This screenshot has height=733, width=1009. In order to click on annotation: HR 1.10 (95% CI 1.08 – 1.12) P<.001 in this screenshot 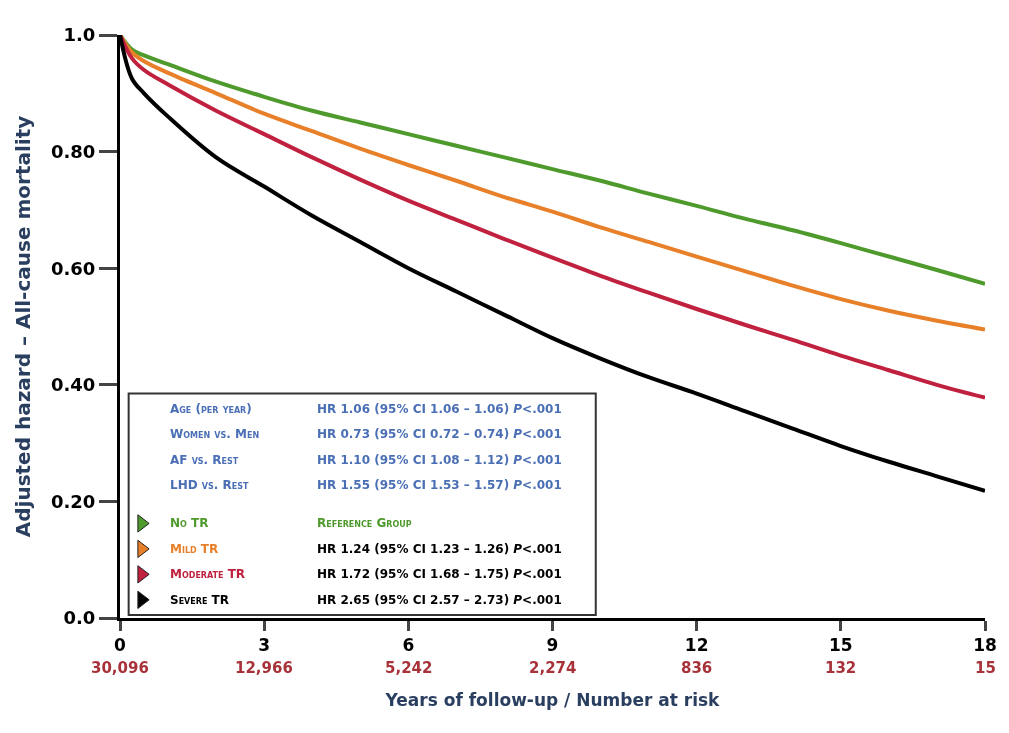, I will do `click(439, 460)`.